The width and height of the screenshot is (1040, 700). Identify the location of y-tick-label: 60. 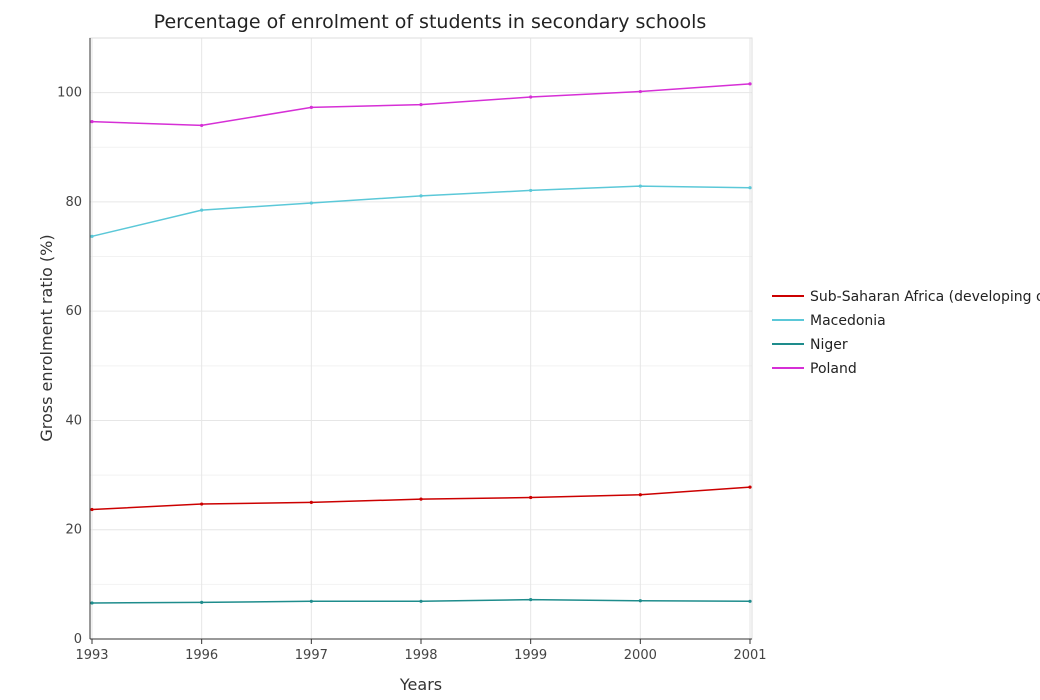
(73, 311).